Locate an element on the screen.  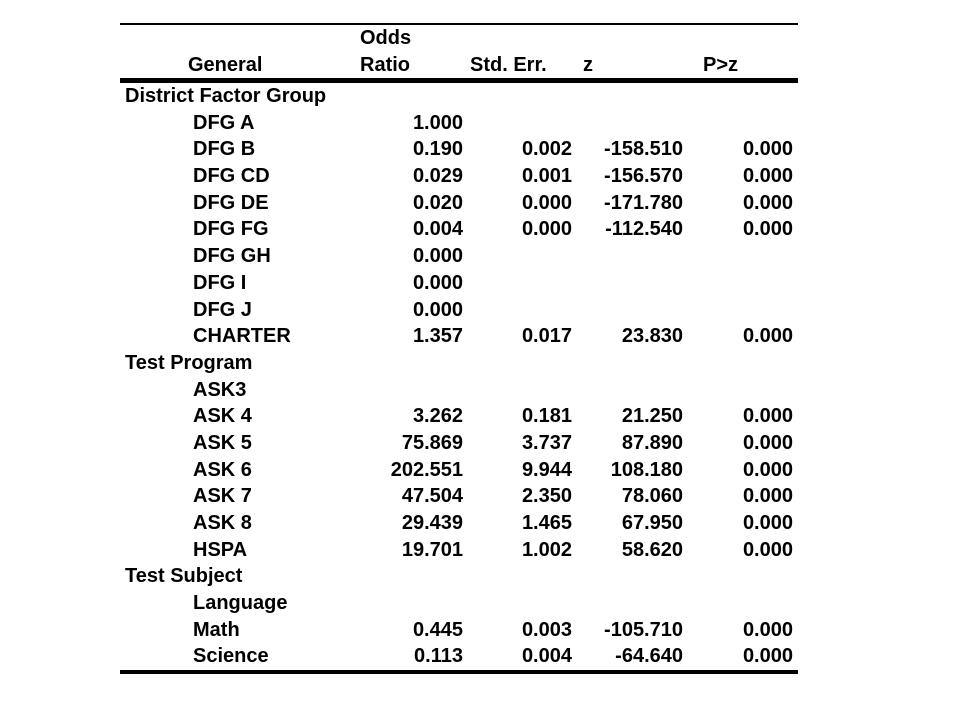
cell-z: -112.540 is located at coordinates (644, 229).